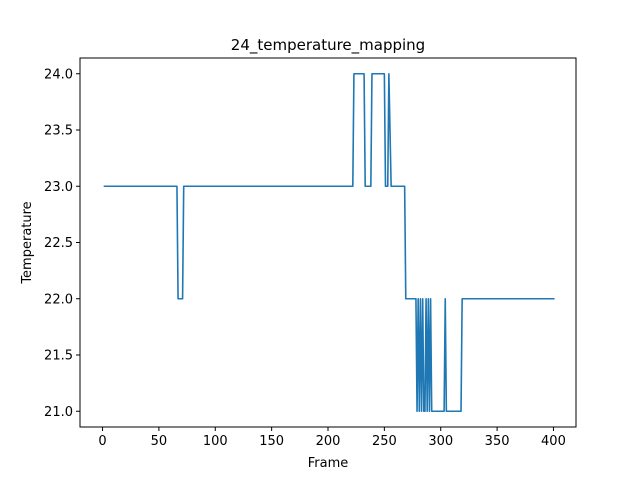  Describe the element at coordinates (271, 441) in the screenshot. I see `x-tick-label: 150` at that location.